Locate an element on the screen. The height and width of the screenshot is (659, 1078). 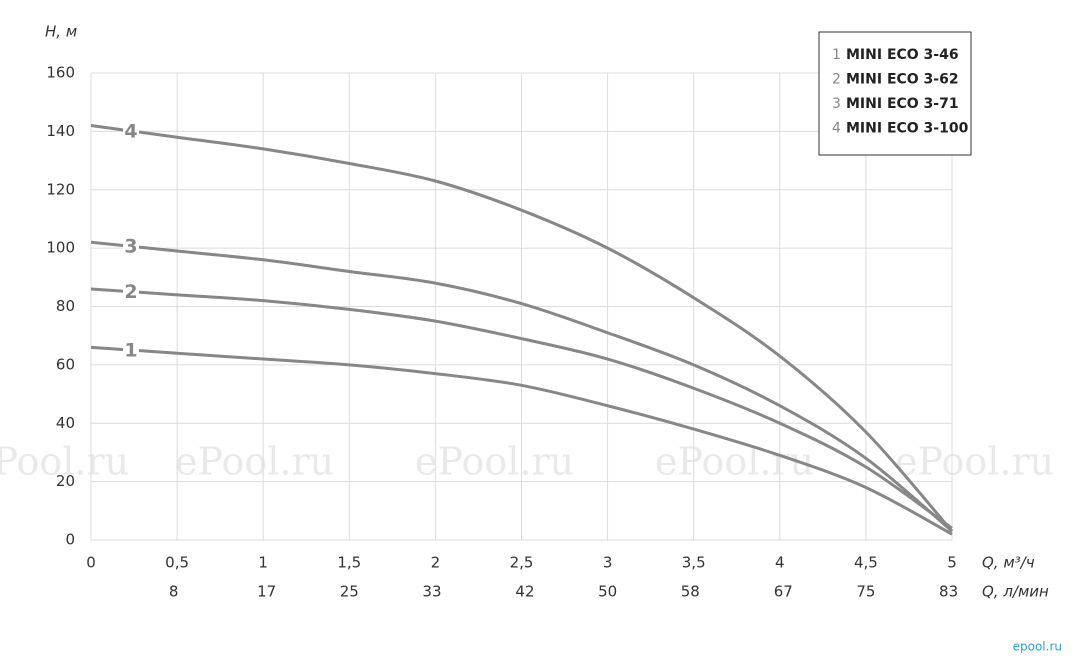
legend-number: 1 is located at coordinates (836, 55).